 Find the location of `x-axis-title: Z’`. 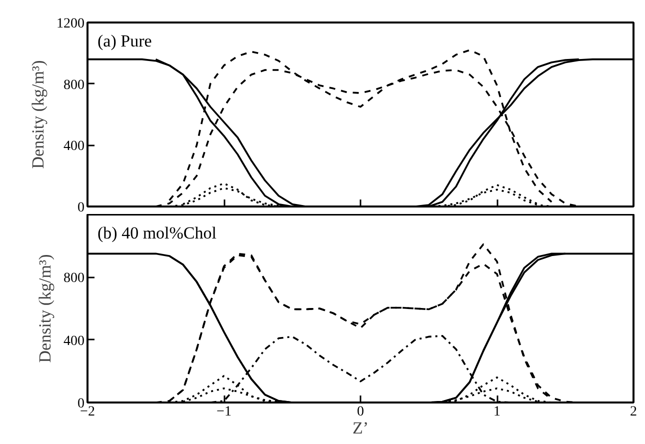

x-axis-title: Z’ is located at coordinates (360, 428).